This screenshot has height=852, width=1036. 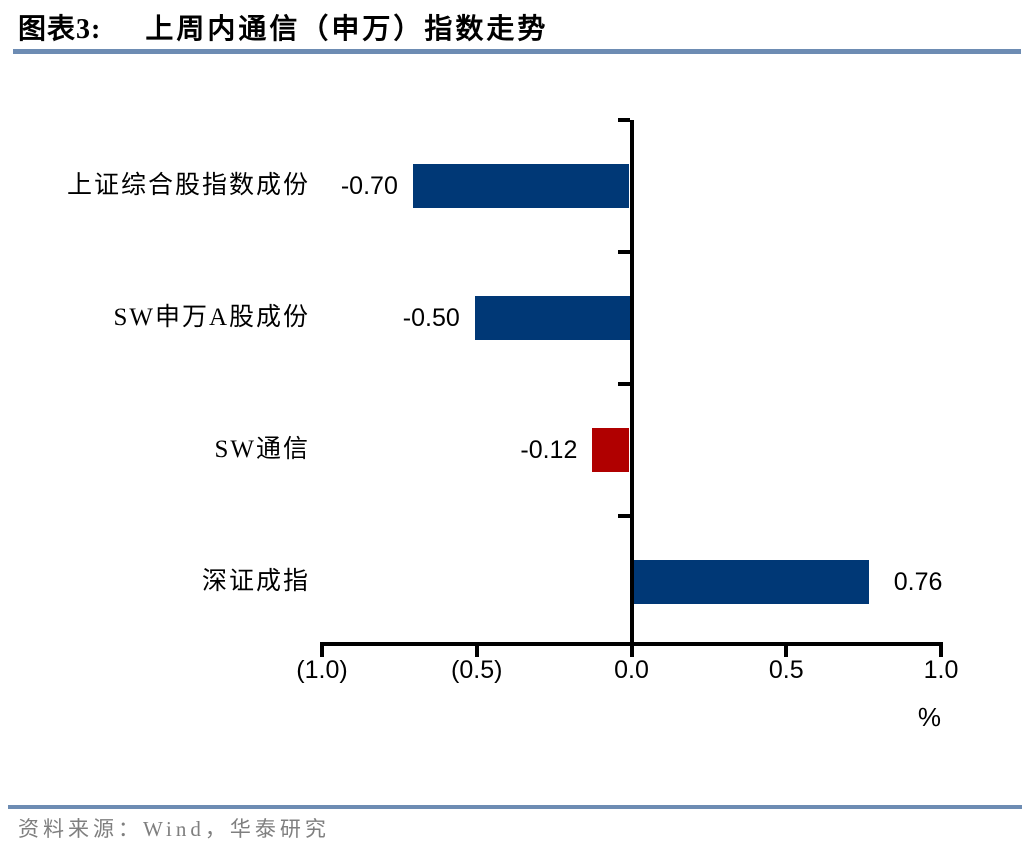 I want to click on value-axis-tick-label: 1.0, so click(x=941, y=670).